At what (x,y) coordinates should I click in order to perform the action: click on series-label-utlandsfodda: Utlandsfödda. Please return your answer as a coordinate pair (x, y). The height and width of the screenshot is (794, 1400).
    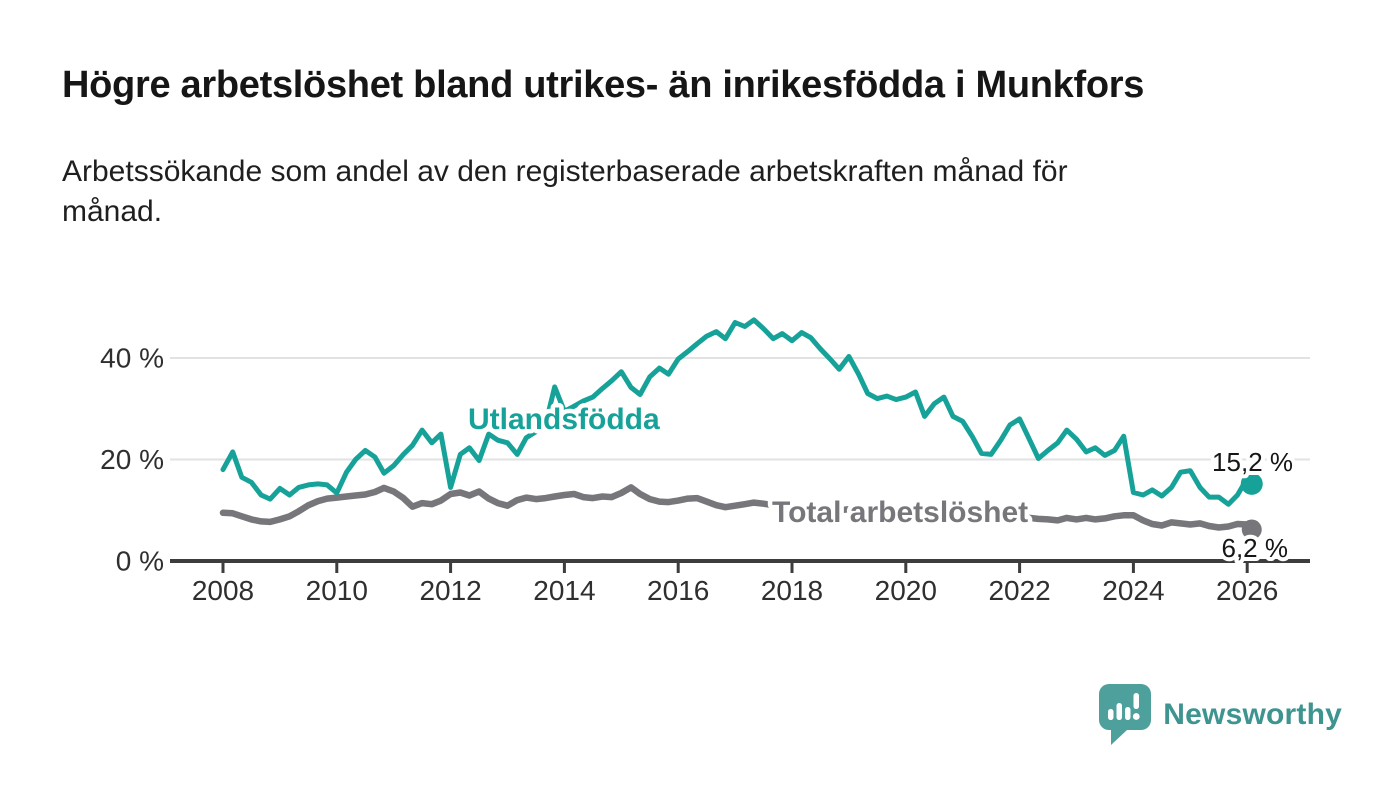
    Looking at the image, I should click on (564, 419).